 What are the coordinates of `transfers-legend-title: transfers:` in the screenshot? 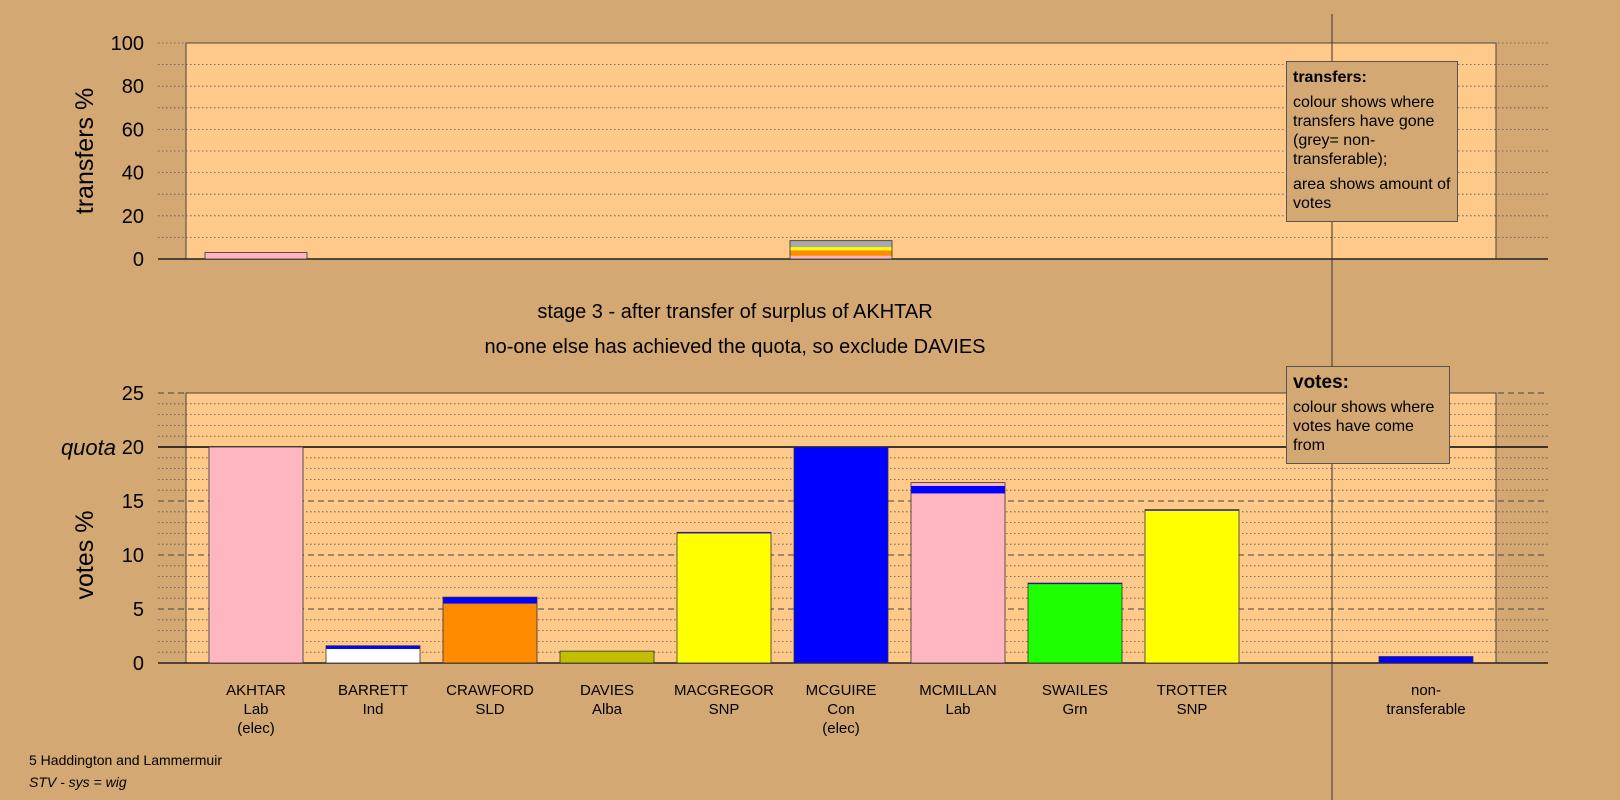 It's located at (1330, 77).